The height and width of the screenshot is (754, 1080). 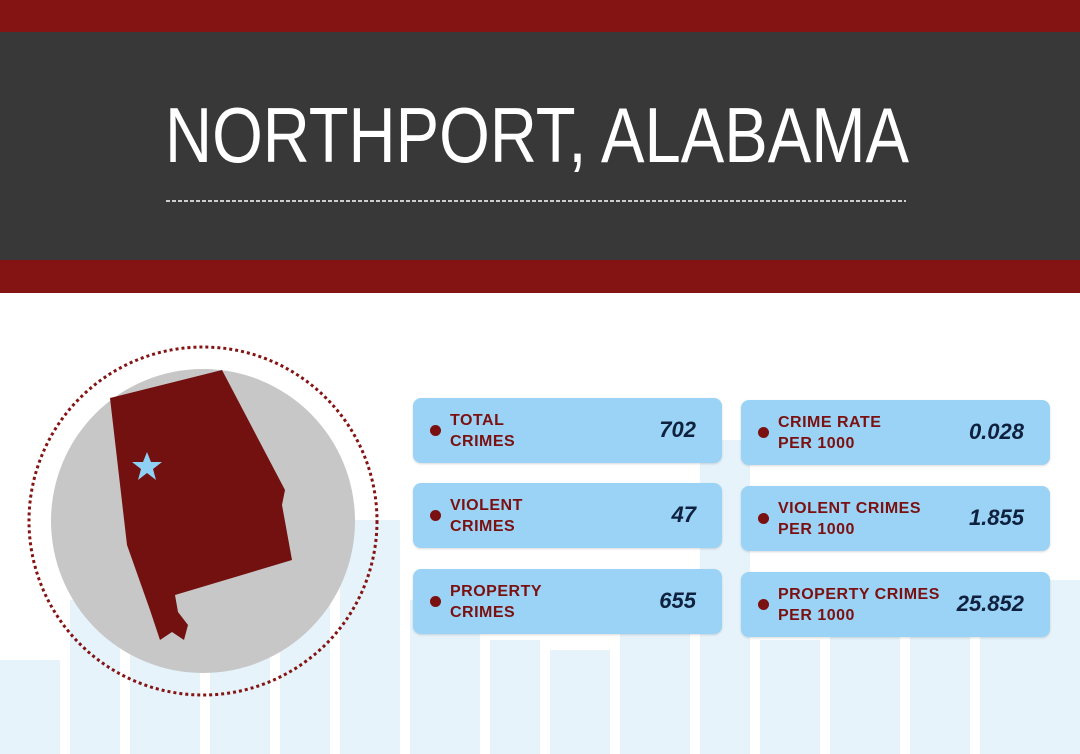 What do you see at coordinates (677, 600) in the screenshot?
I see `stat-value: 655` at bounding box center [677, 600].